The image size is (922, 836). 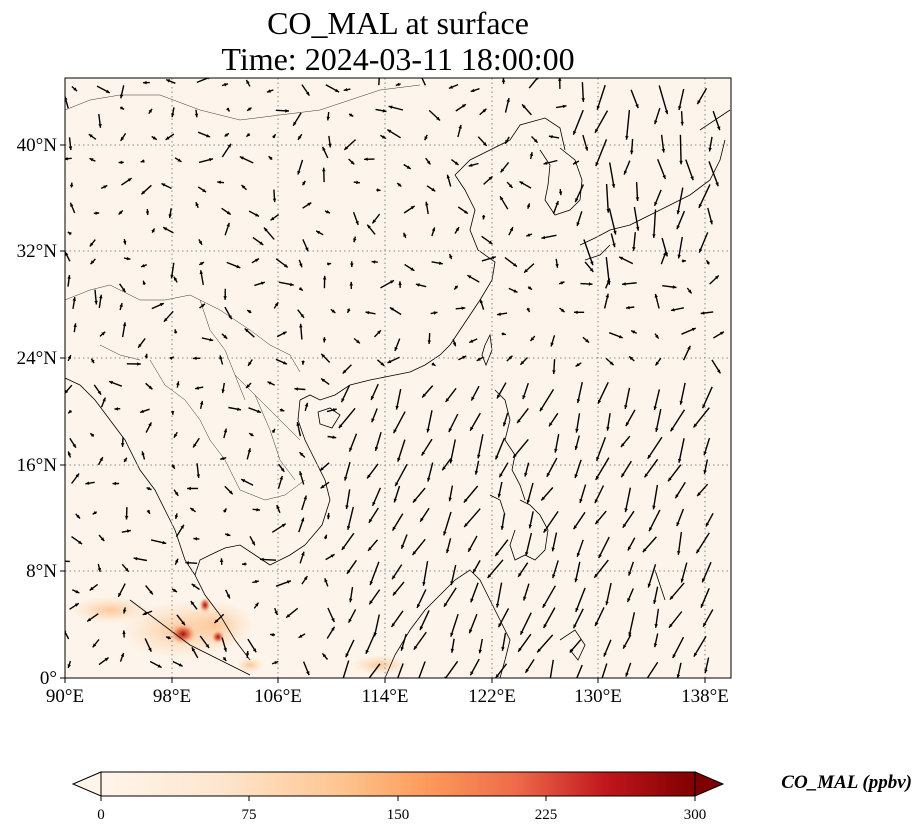 What do you see at coordinates (172, 696) in the screenshot?
I see `lon-tick-label: 98°E` at bounding box center [172, 696].